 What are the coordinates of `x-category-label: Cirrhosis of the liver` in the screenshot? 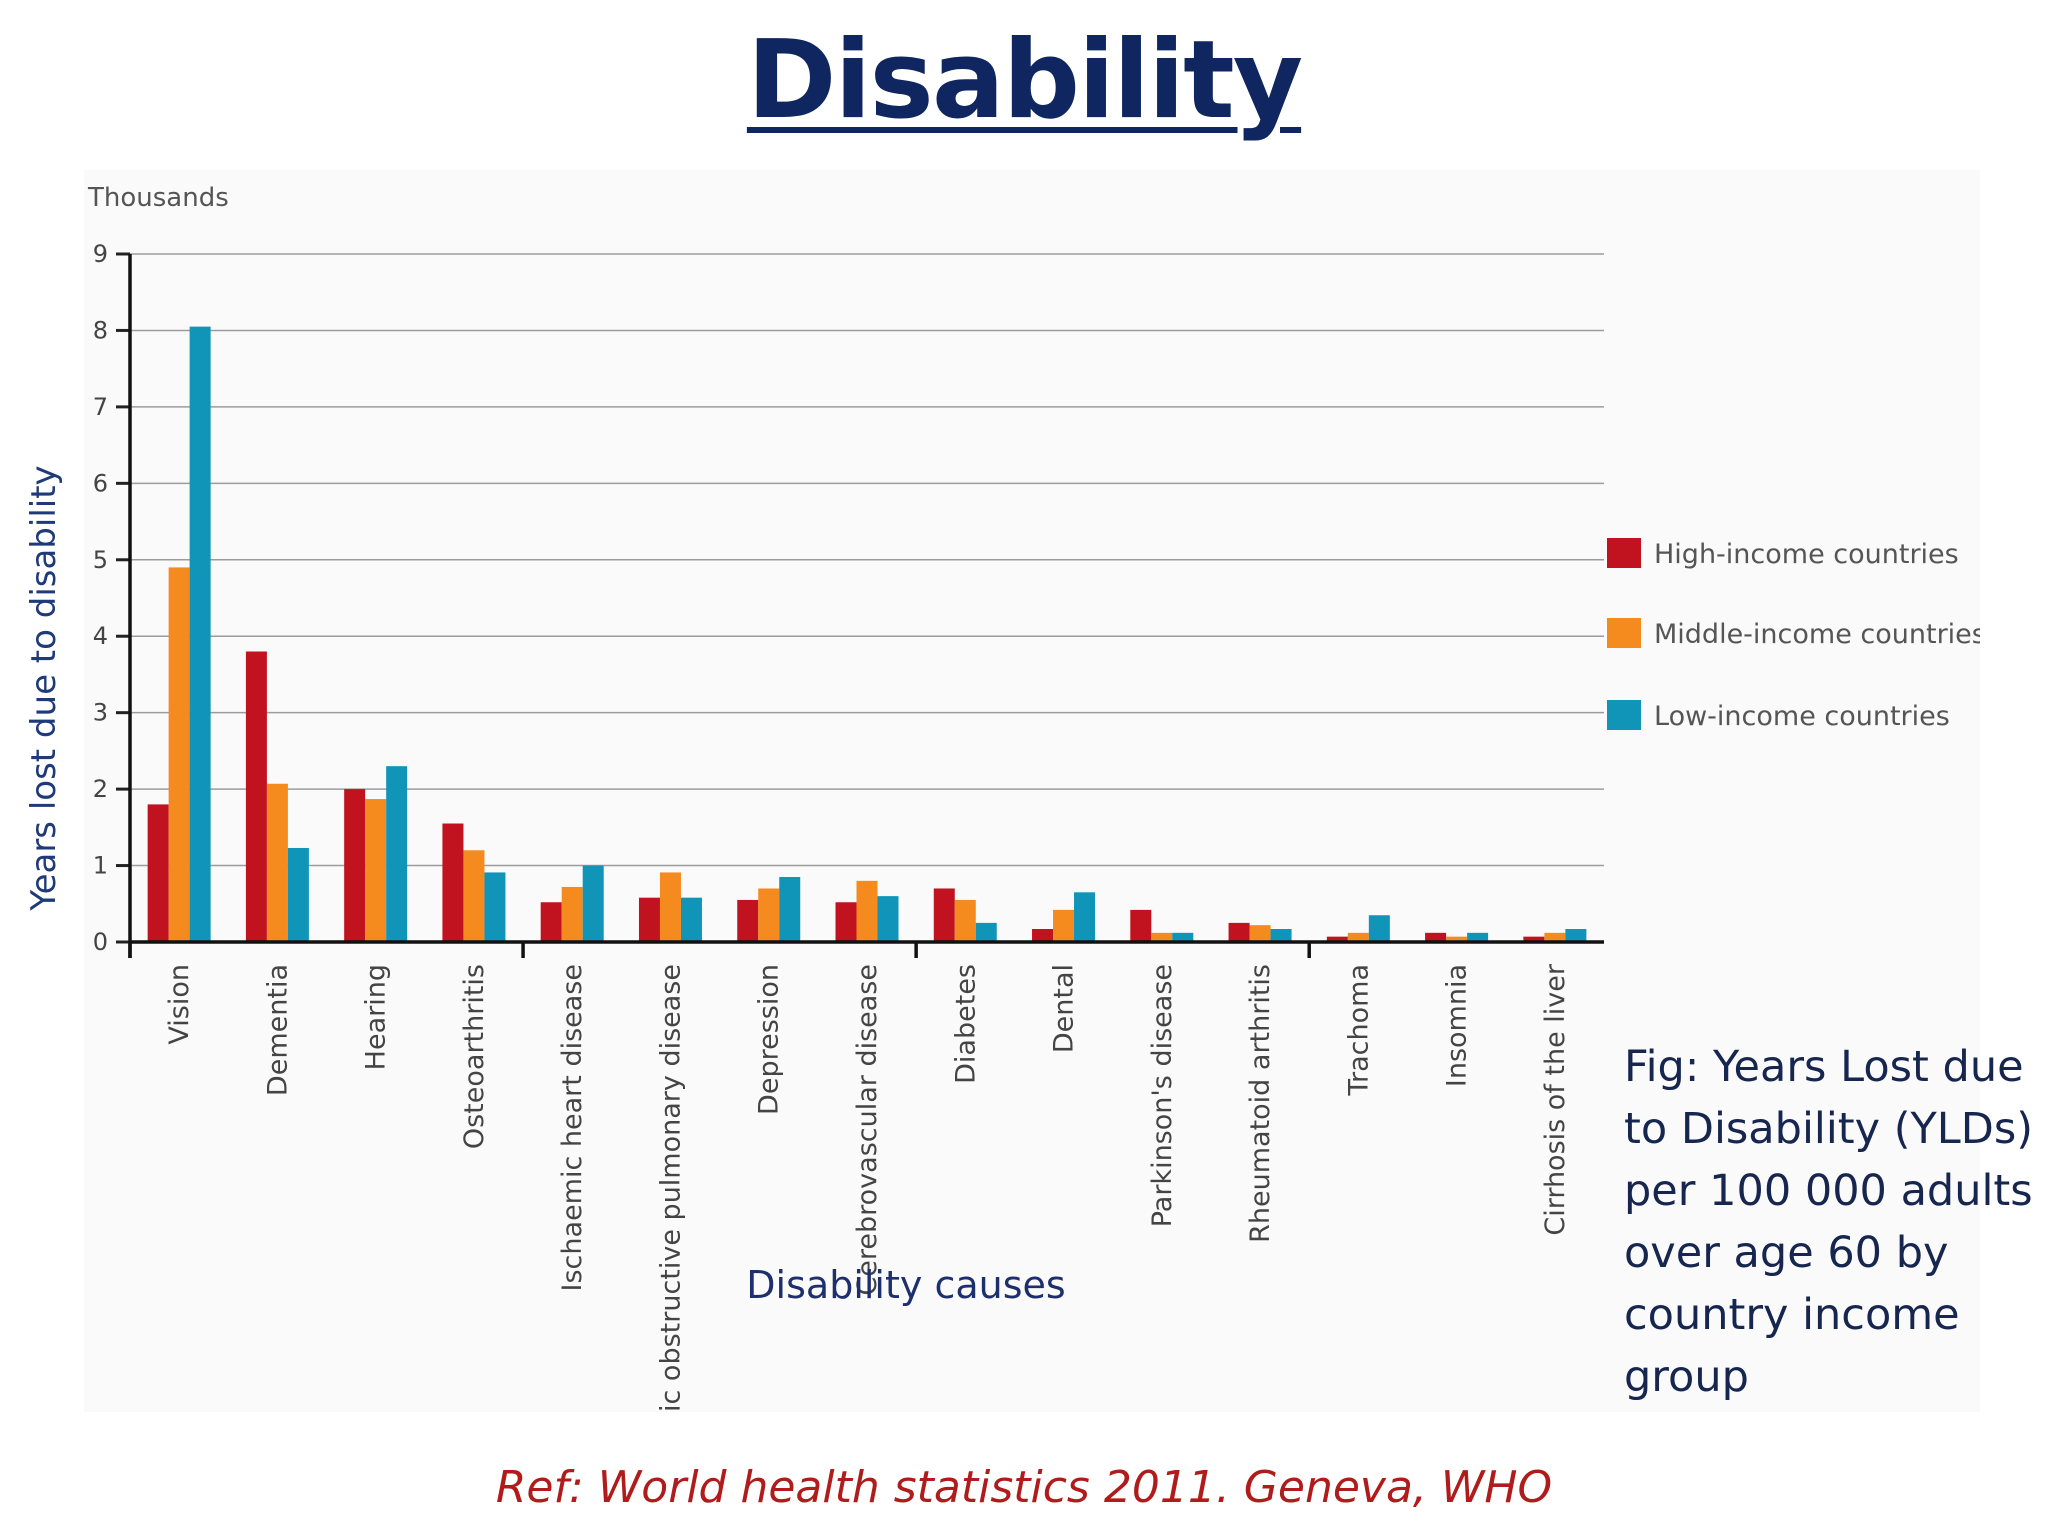 It's located at (1555, 1099).